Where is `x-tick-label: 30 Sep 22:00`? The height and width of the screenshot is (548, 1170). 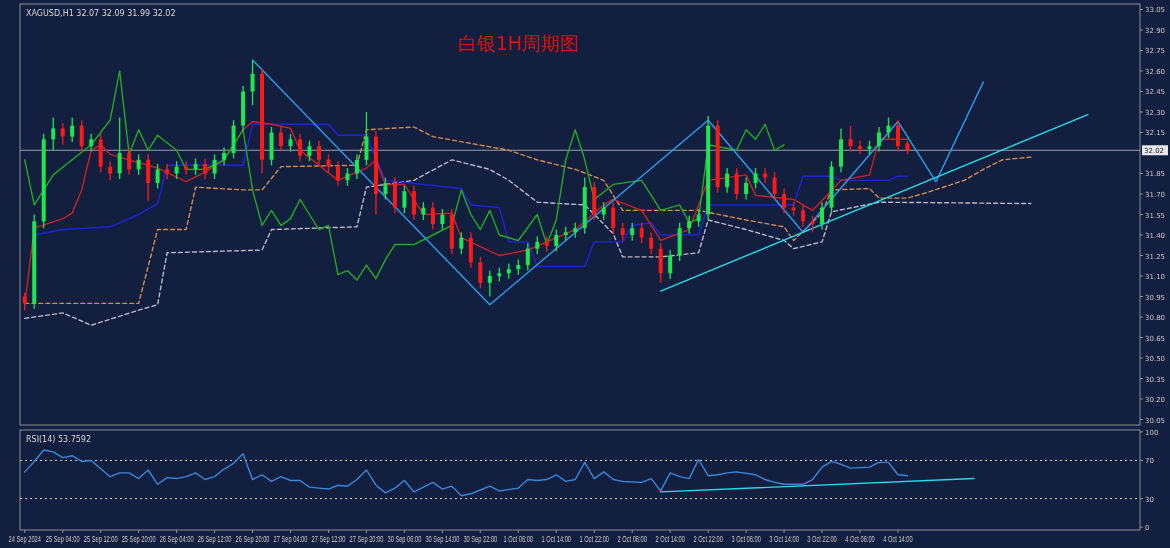
x-tick-label: 30 Sep 22:00 is located at coordinates (480, 539).